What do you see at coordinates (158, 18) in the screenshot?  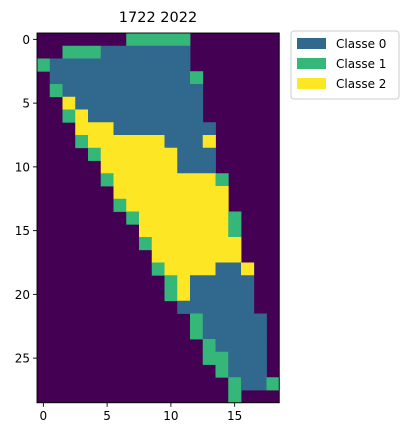 I see `chart-title: 1722 2022` at bounding box center [158, 18].